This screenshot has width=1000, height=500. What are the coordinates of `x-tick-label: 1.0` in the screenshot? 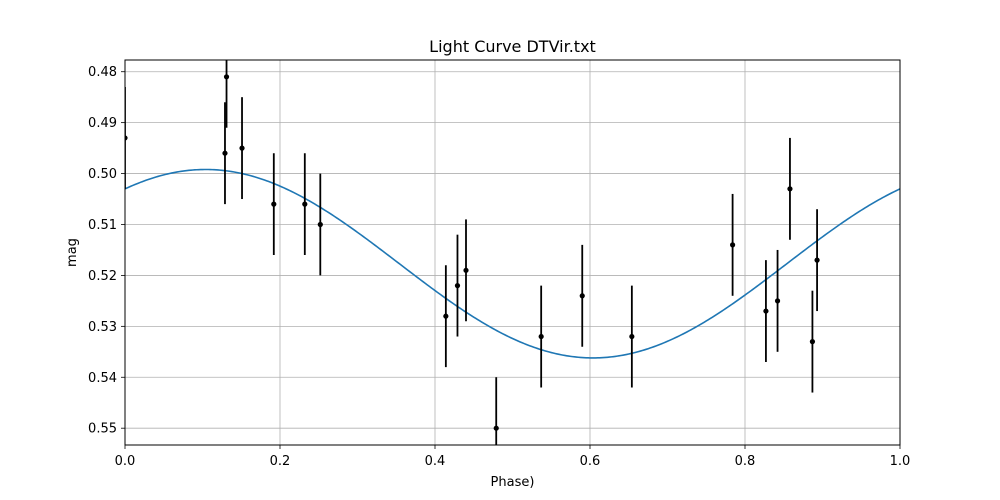 It's located at (900, 461).